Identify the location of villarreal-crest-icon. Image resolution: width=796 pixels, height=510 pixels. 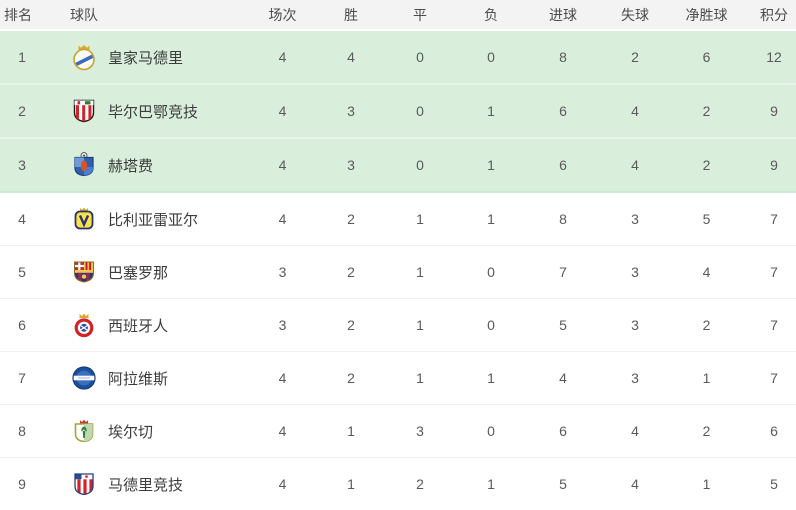
(84, 219).